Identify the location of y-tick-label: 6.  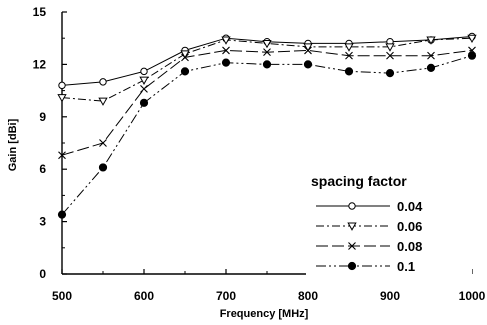
(42, 169).